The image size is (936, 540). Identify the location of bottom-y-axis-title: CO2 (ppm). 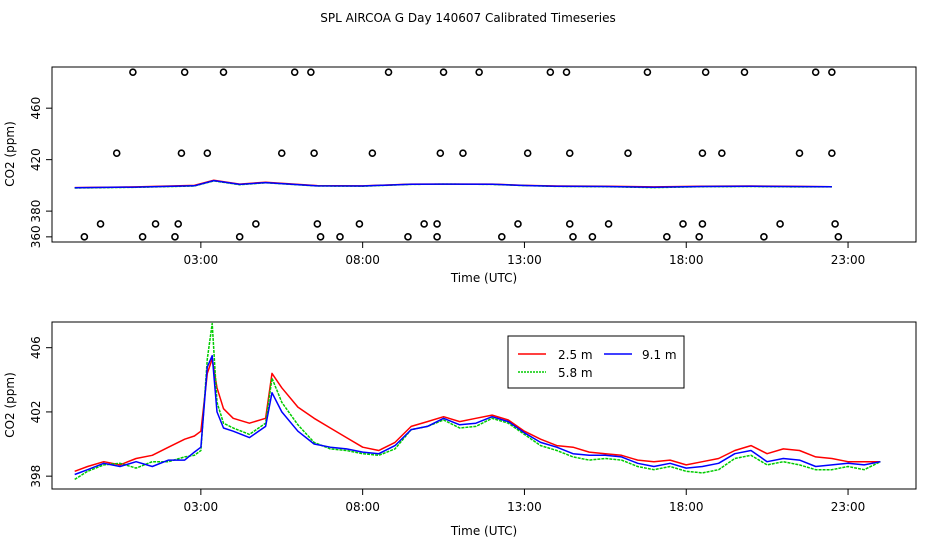
(10, 405).